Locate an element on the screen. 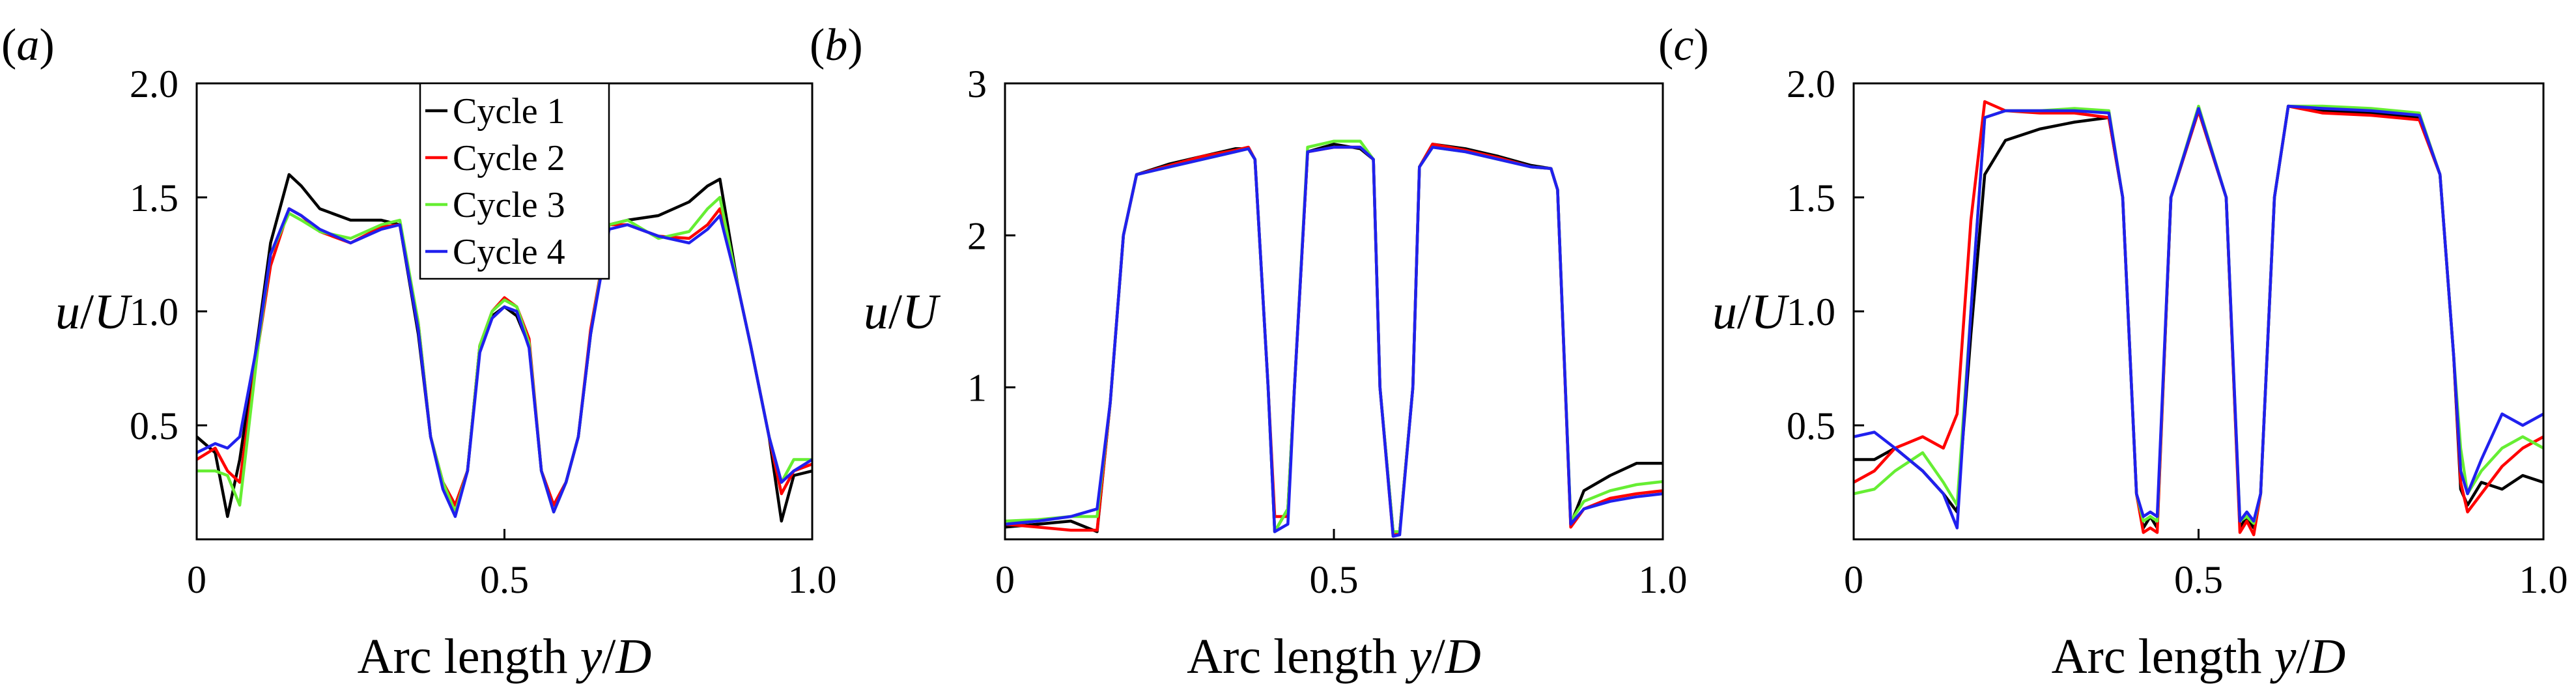  series-group is located at coordinates (1334, 339).